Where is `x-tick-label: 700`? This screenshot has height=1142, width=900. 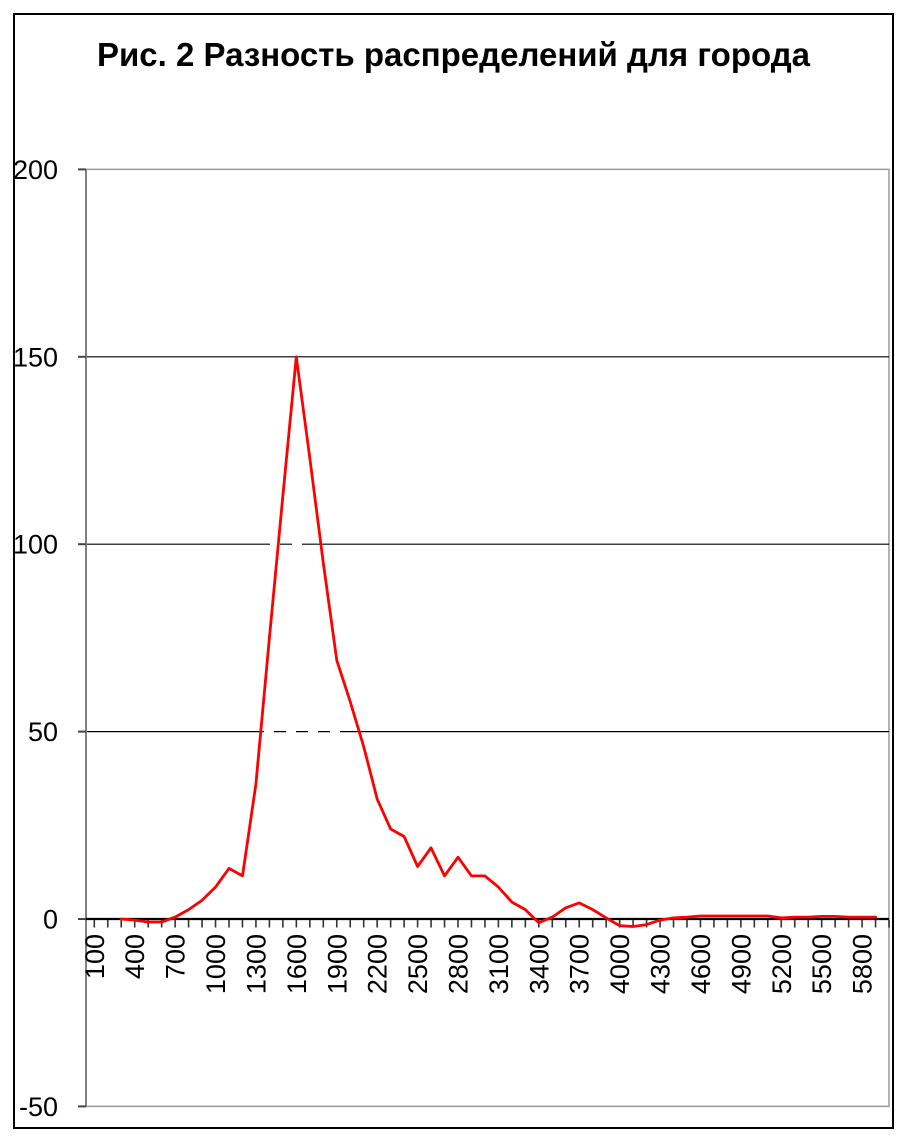 x-tick-label: 700 is located at coordinates (176, 956).